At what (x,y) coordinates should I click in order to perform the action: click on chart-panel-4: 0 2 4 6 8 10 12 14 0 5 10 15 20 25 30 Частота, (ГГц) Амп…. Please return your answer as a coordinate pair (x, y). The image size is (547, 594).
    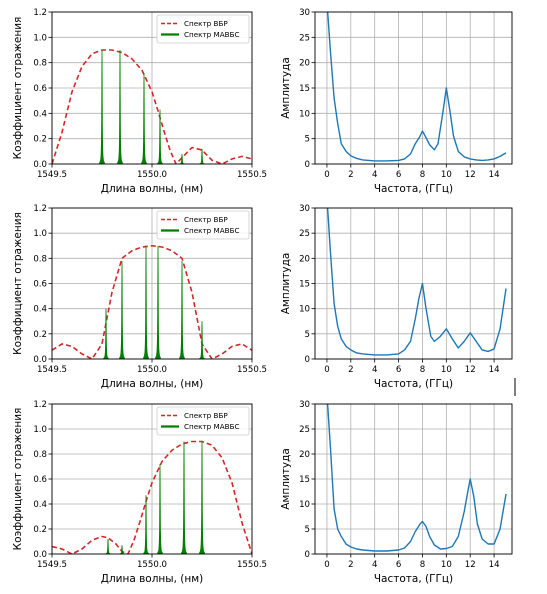
    Looking at the image, I should click on (396, 297).